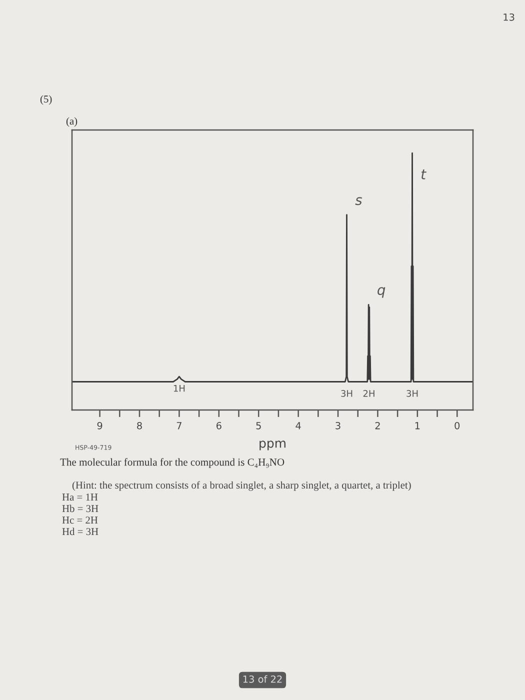 The image size is (525, 700). I want to click on x-axis-title: ppm, so click(273, 445).